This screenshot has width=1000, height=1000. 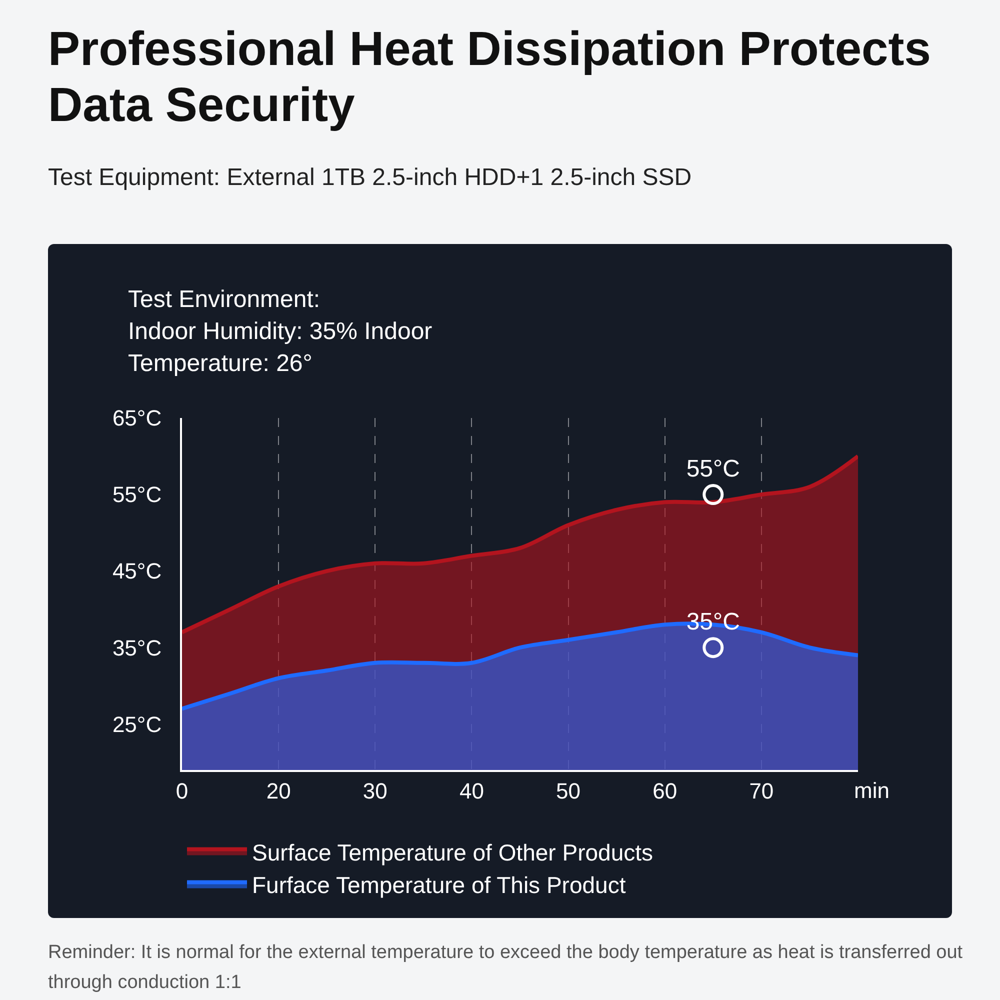 What do you see at coordinates (665, 791) in the screenshot?
I see `x-tick-label: 60` at bounding box center [665, 791].